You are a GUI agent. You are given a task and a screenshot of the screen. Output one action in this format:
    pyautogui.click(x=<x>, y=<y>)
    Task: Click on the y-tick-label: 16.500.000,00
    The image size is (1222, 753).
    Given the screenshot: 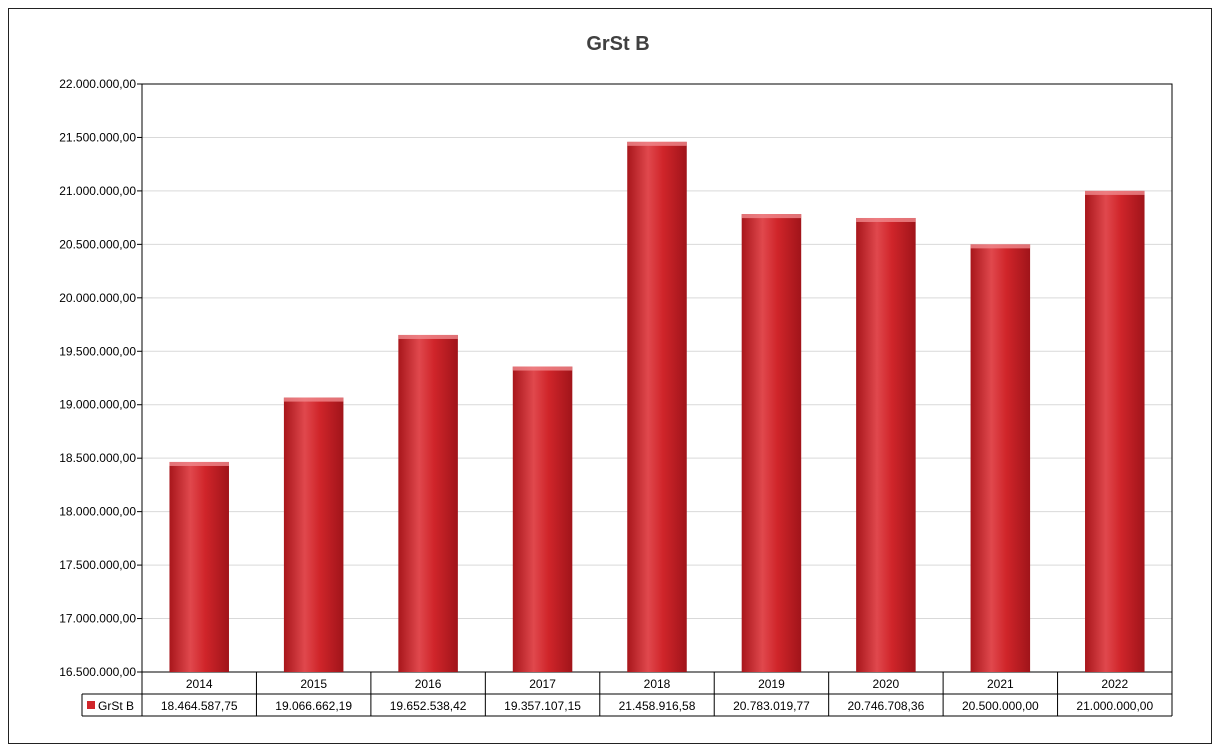 What is the action you would take?
    pyautogui.click(x=97, y=672)
    